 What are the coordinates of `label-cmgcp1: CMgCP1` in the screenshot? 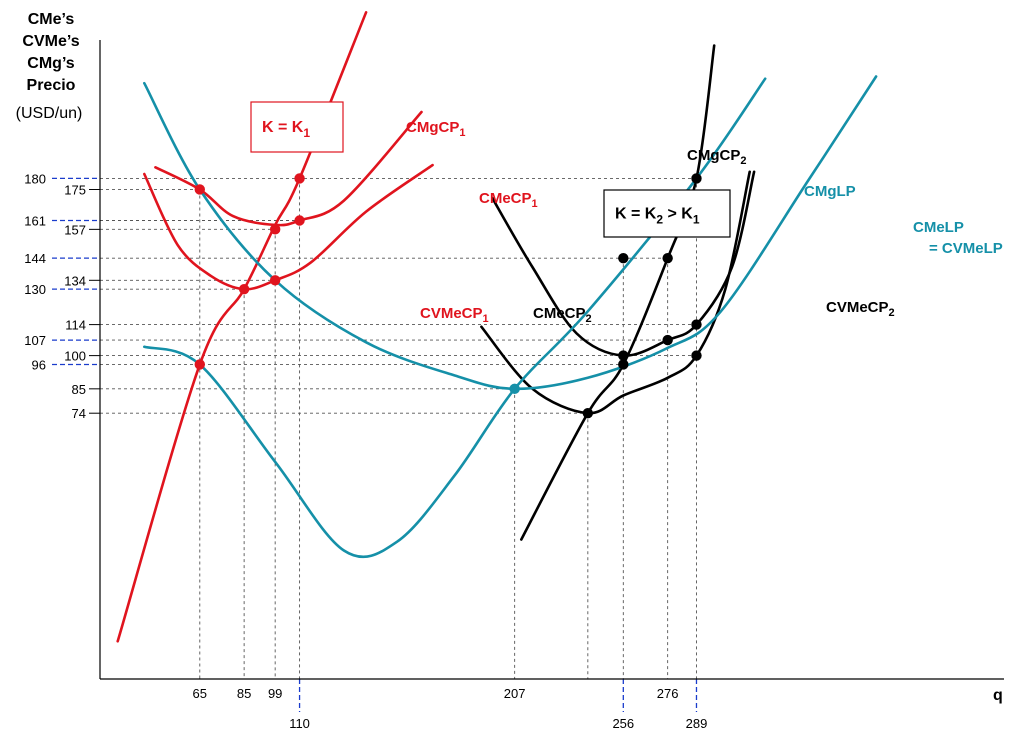 It's located at (435, 129).